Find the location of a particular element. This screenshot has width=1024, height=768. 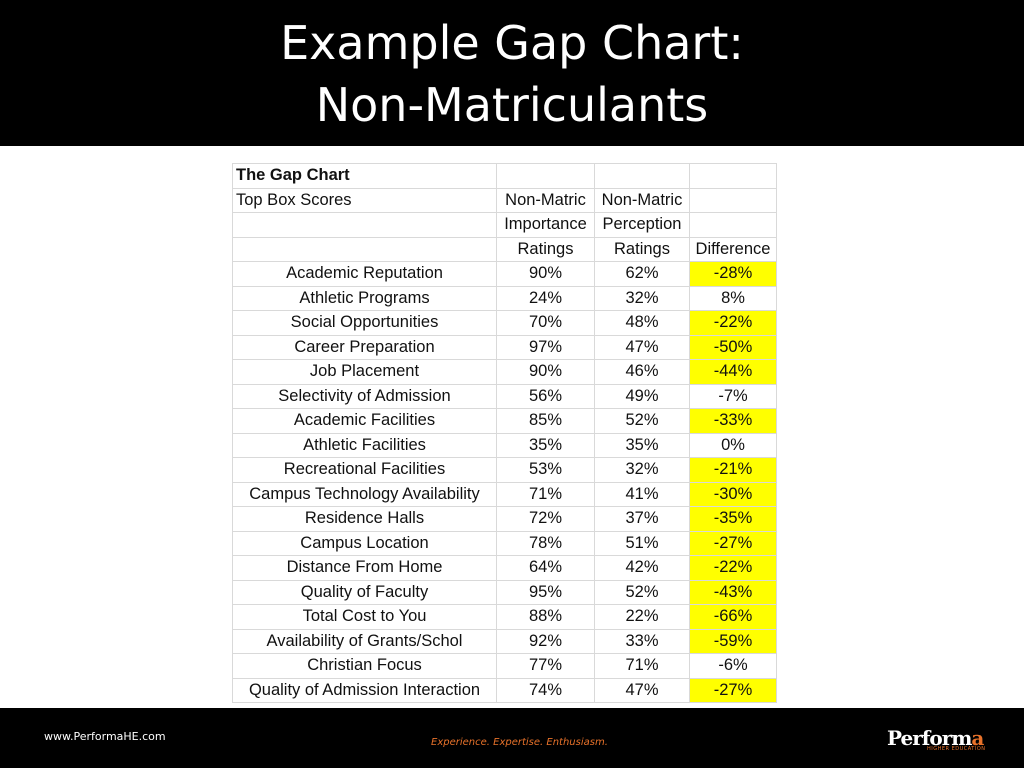

logo-subtitle: HIGHER EDUCATION is located at coordinates (956, 749).